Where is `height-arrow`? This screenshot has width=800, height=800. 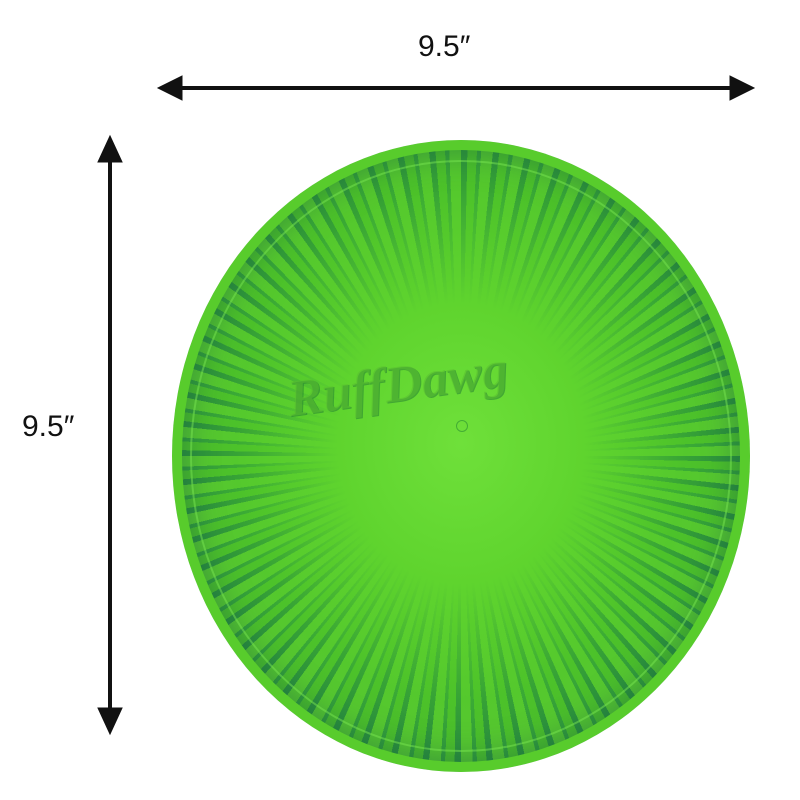
height-arrow is located at coordinates (110, 435).